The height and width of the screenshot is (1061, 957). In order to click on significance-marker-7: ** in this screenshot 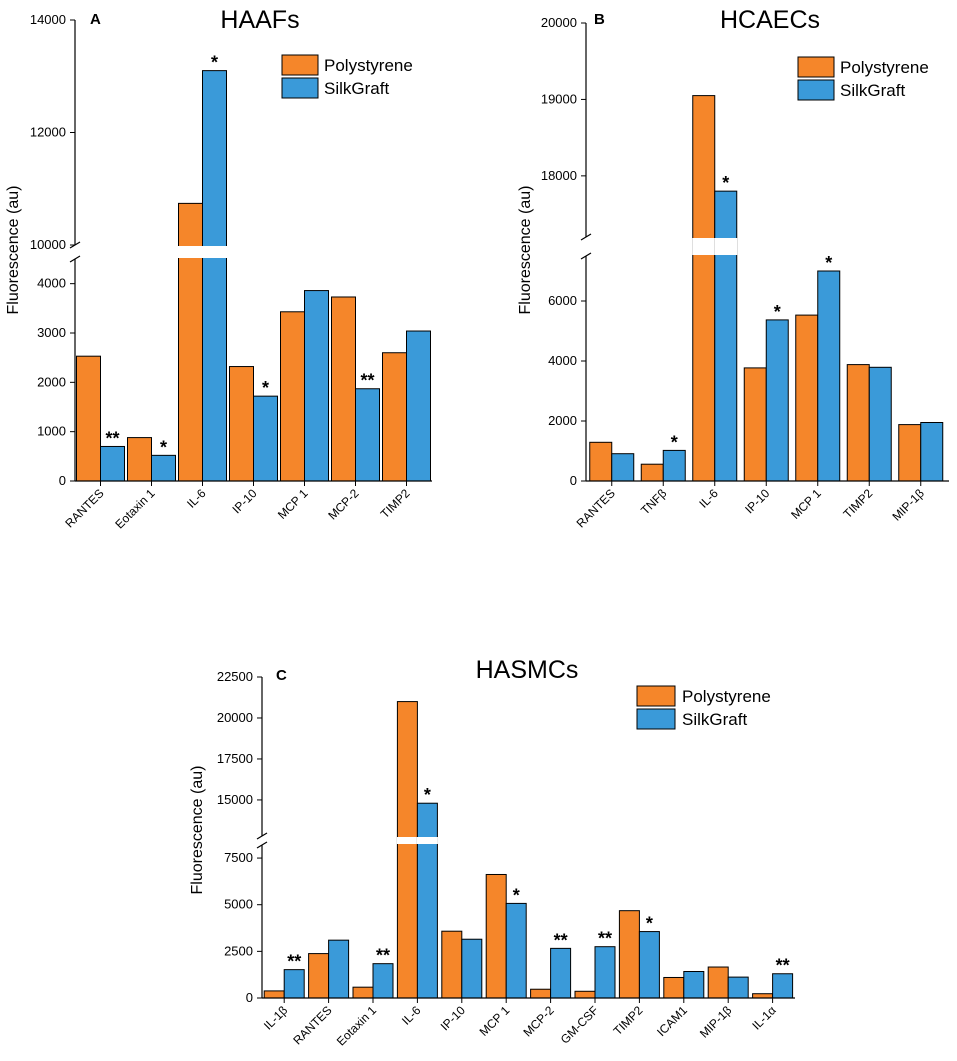, I will do `click(605, 939)`.